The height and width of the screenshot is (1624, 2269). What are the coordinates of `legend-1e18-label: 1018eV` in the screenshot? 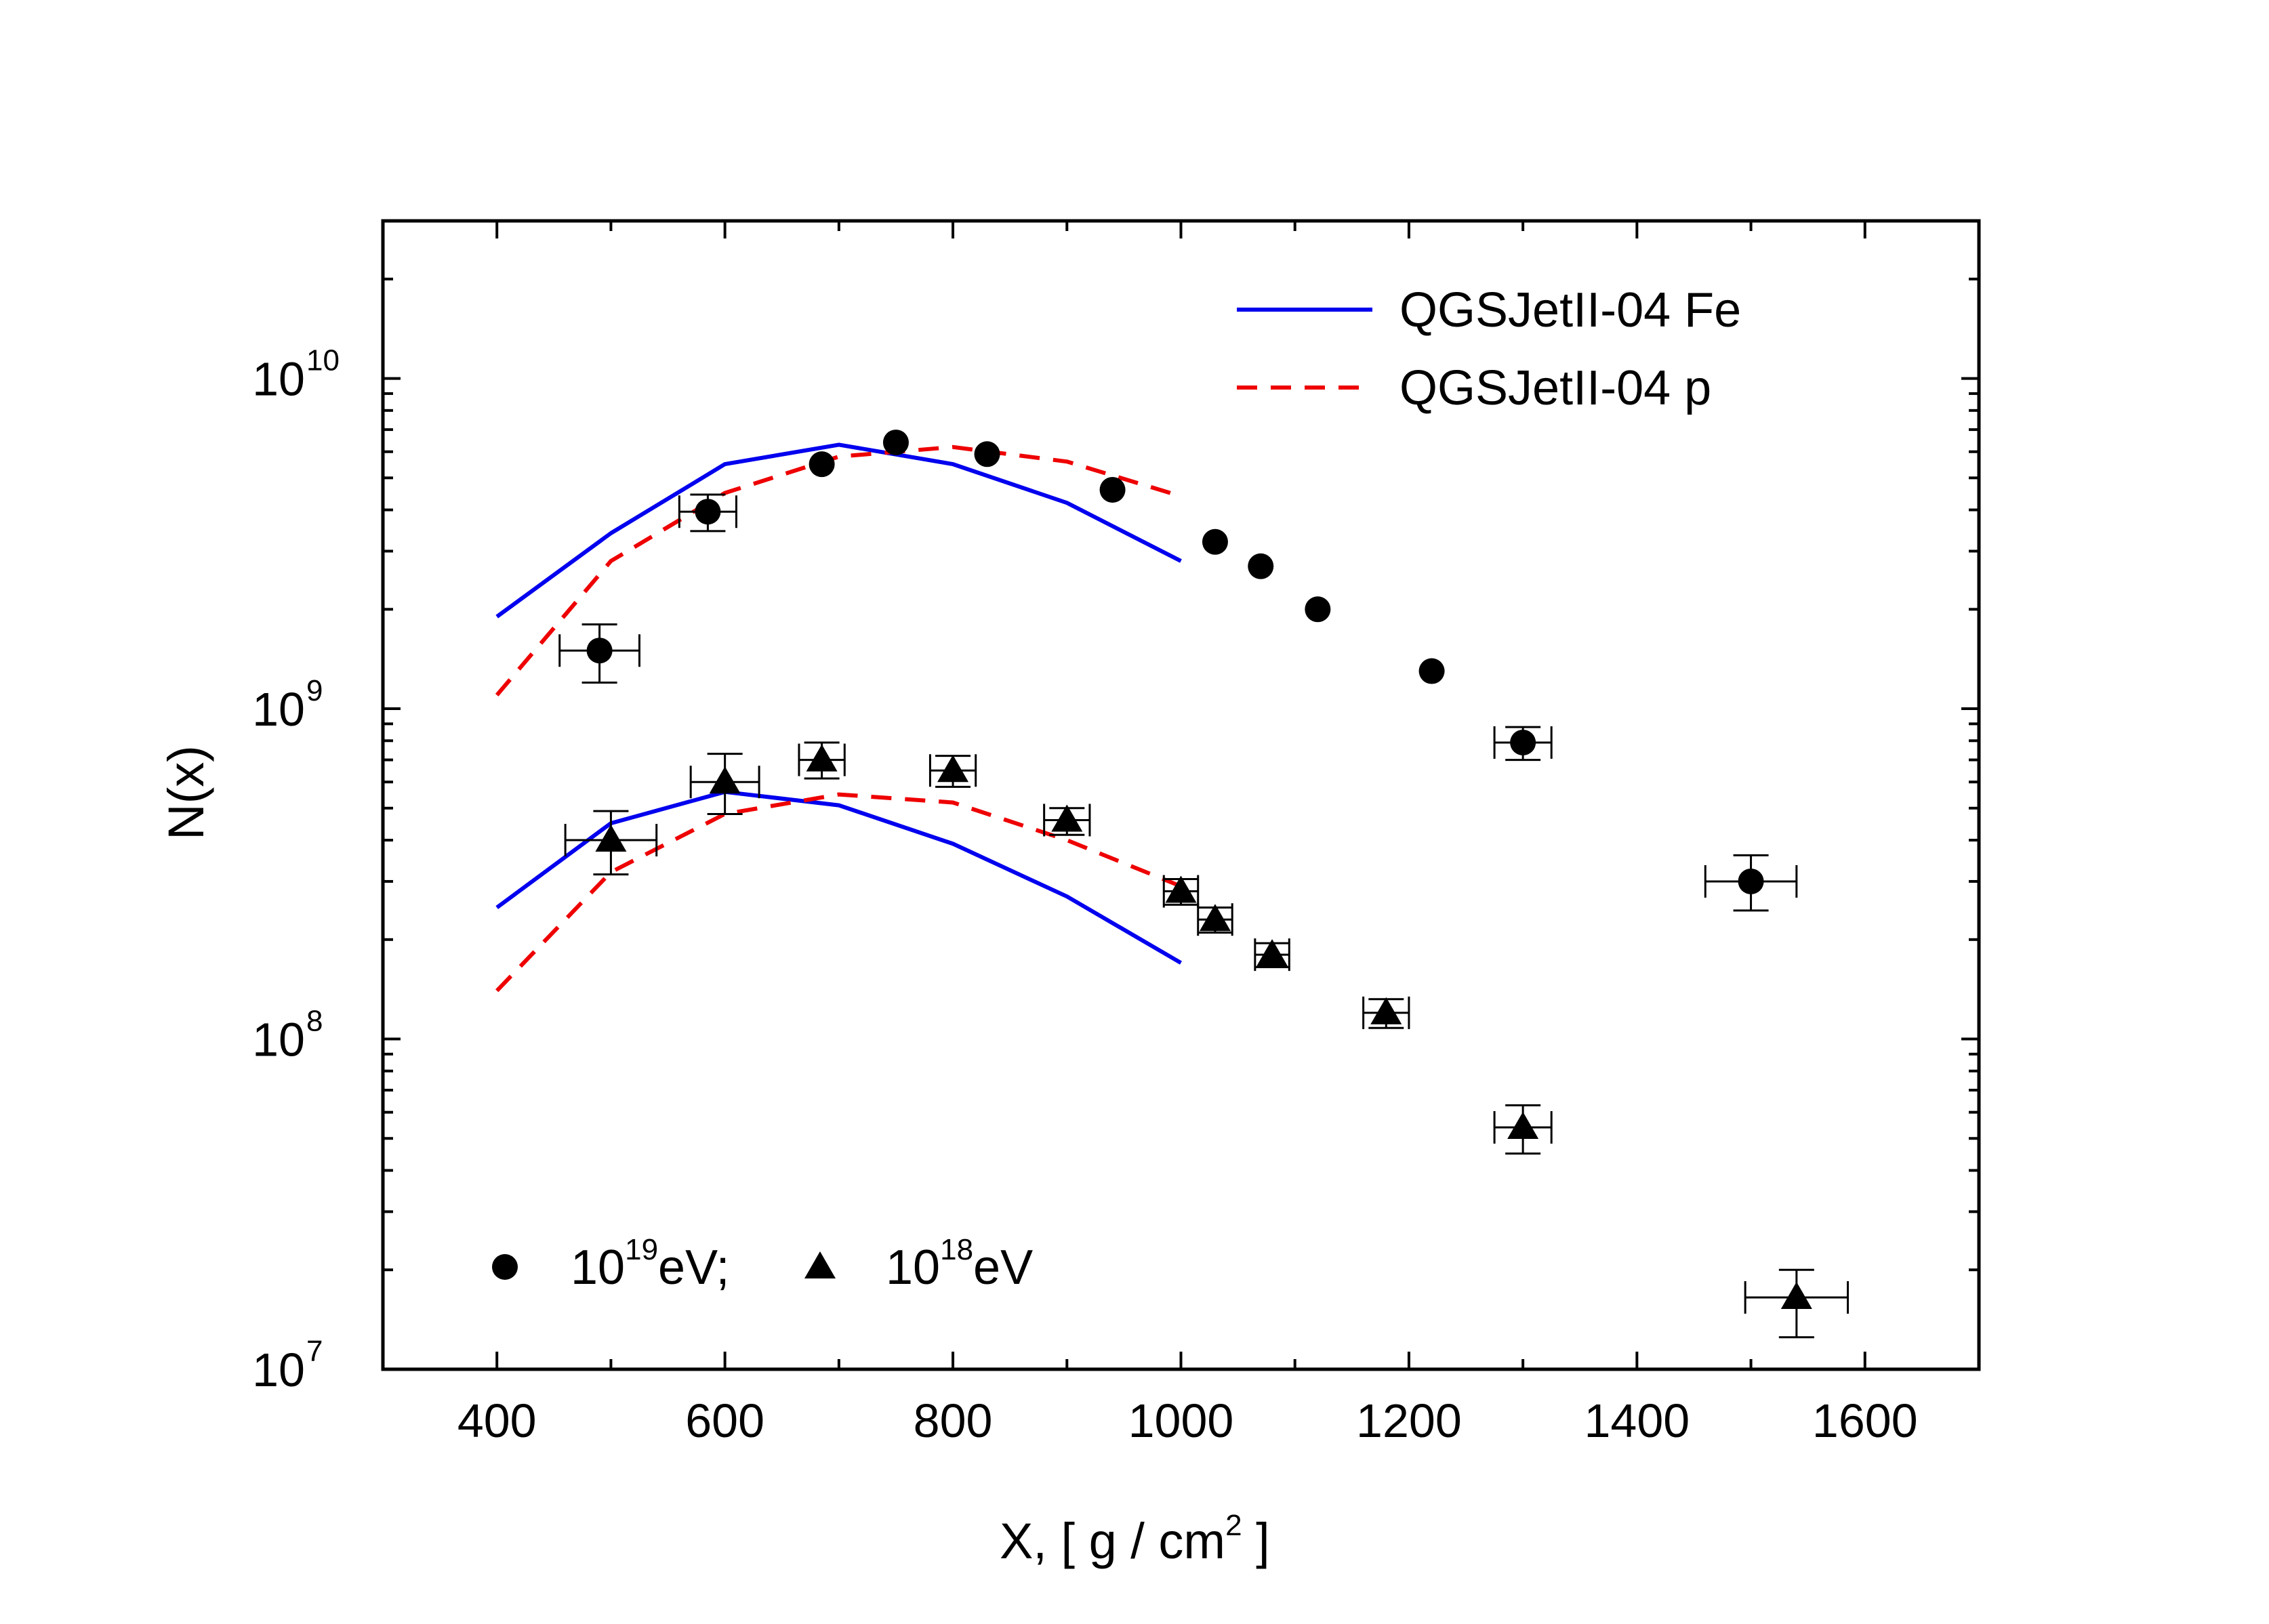 It's located at (959, 1264).